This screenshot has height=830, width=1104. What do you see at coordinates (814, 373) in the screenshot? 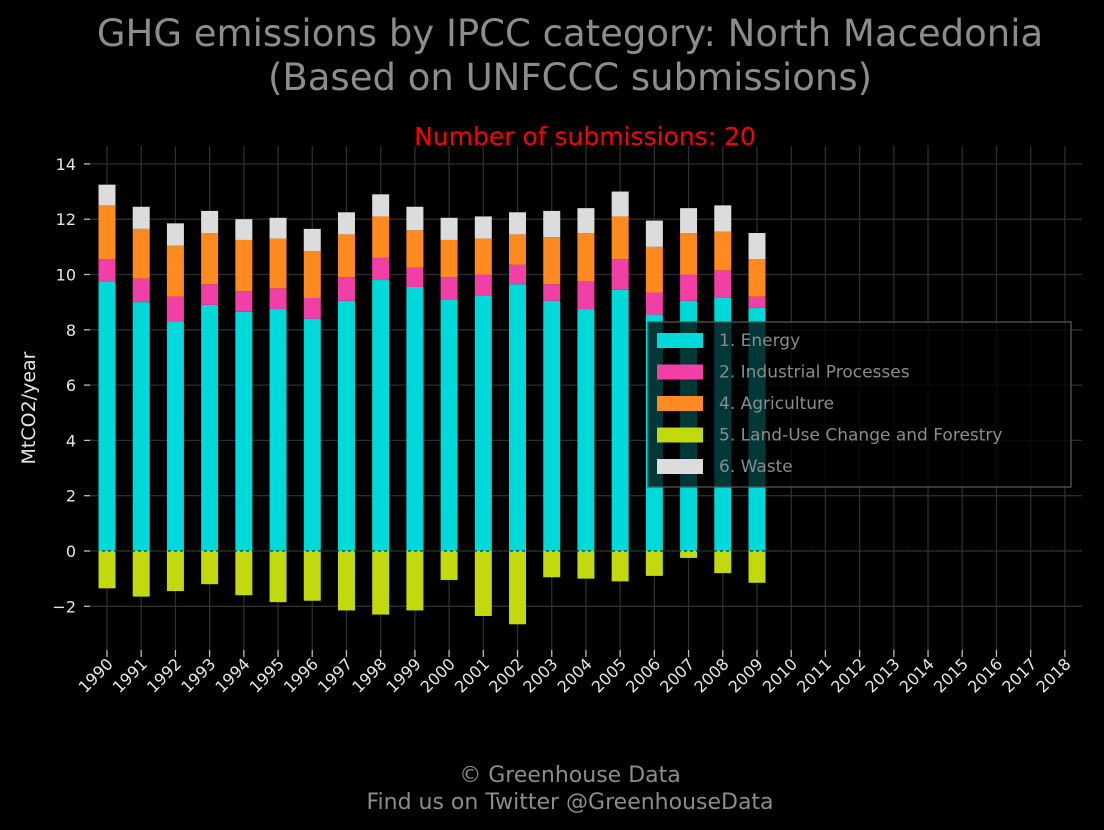
I see `legend-label: 2. Industrial Processes` at bounding box center [814, 373].